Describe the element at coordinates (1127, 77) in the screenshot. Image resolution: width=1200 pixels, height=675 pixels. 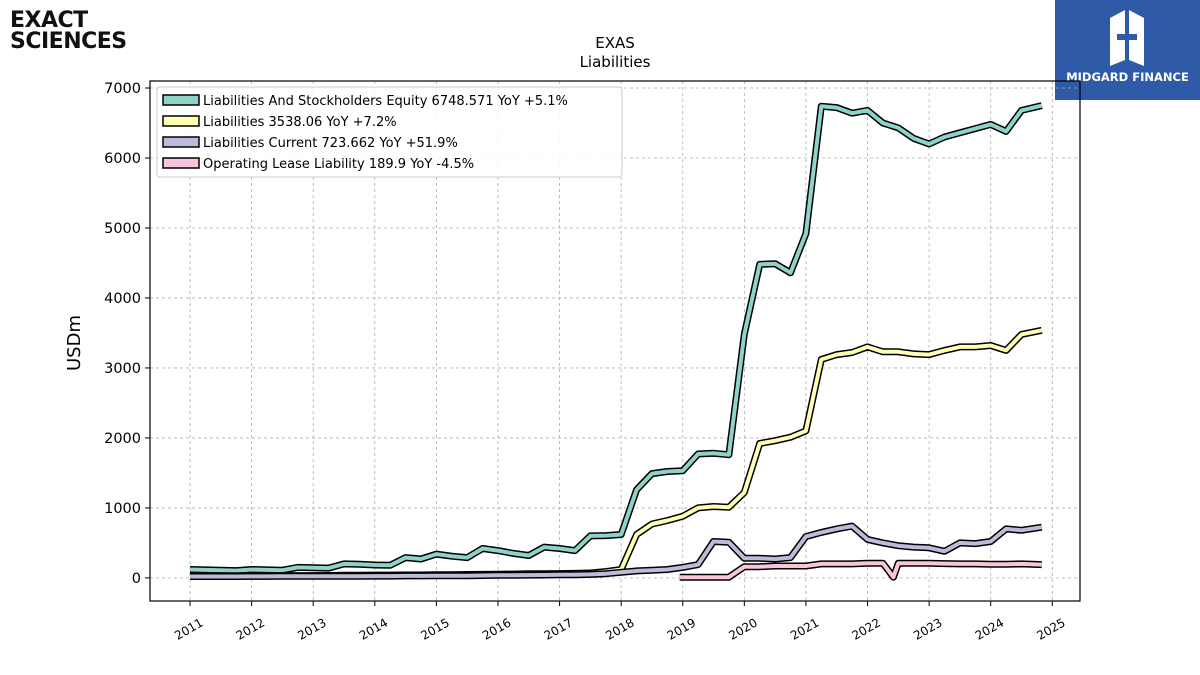
I see `partner-logo-text: MIDGARD FINANCE` at that location.